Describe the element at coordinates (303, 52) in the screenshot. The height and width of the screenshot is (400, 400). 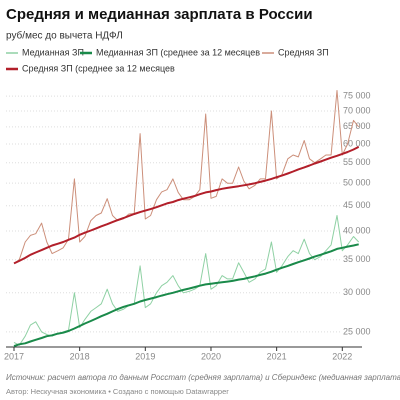
I see `legend-label: Средняя ЗП` at that location.